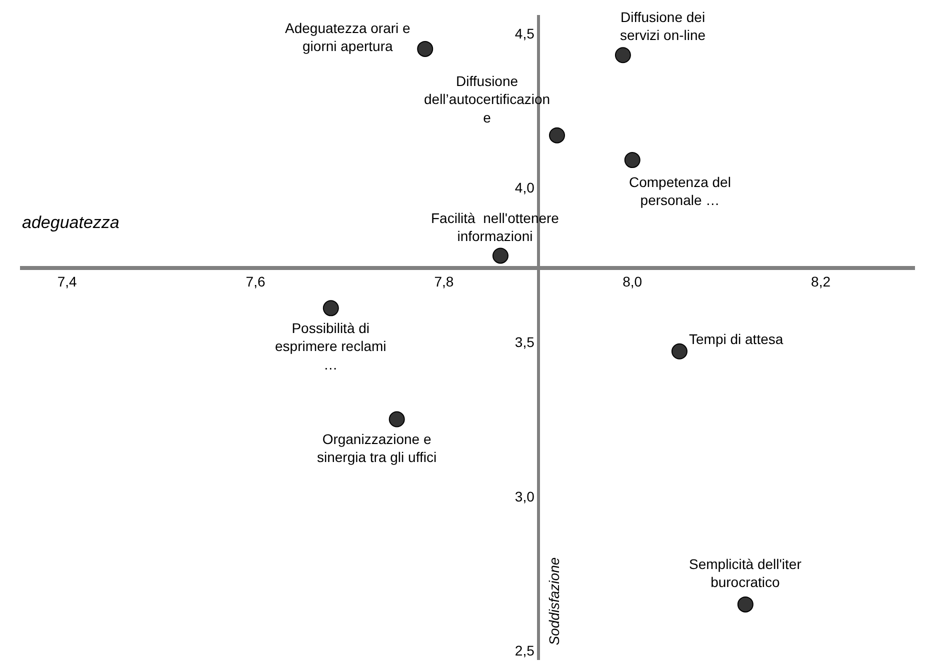 This screenshot has width=935, height=670. Describe the element at coordinates (554, 601) in the screenshot. I see `y-axis-title: Soddisfazione` at that location.